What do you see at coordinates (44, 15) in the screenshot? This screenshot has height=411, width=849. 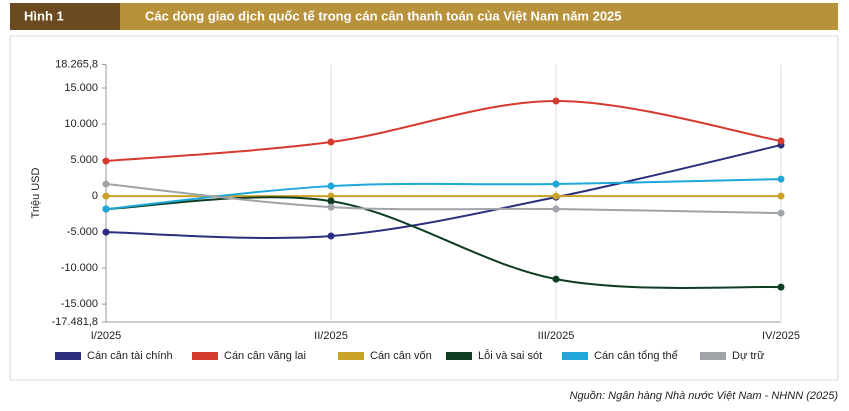 I see `figure-label: Hình 1` at bounding box center [44, 15].